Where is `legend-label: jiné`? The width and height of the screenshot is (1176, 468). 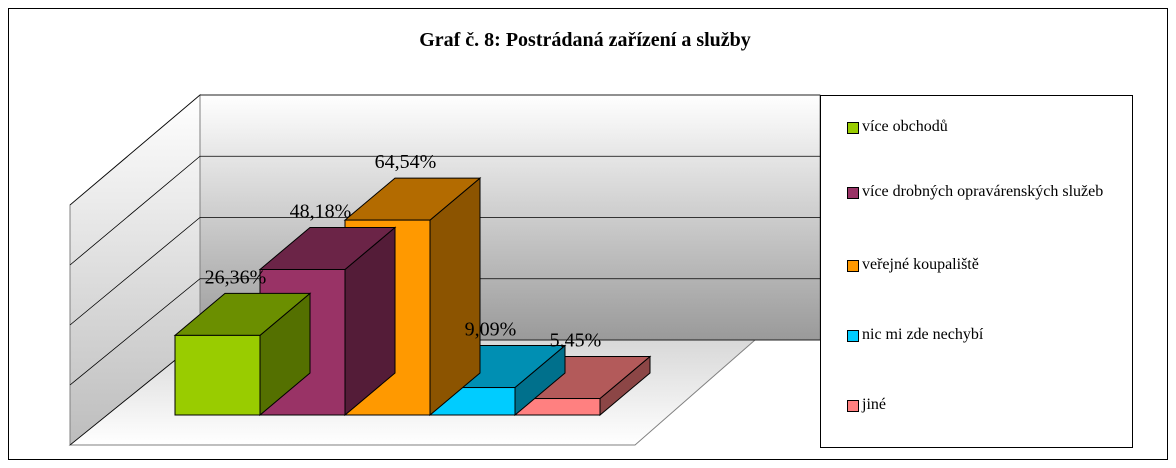
legend-label: jiné is located at coordinates (874, 404).